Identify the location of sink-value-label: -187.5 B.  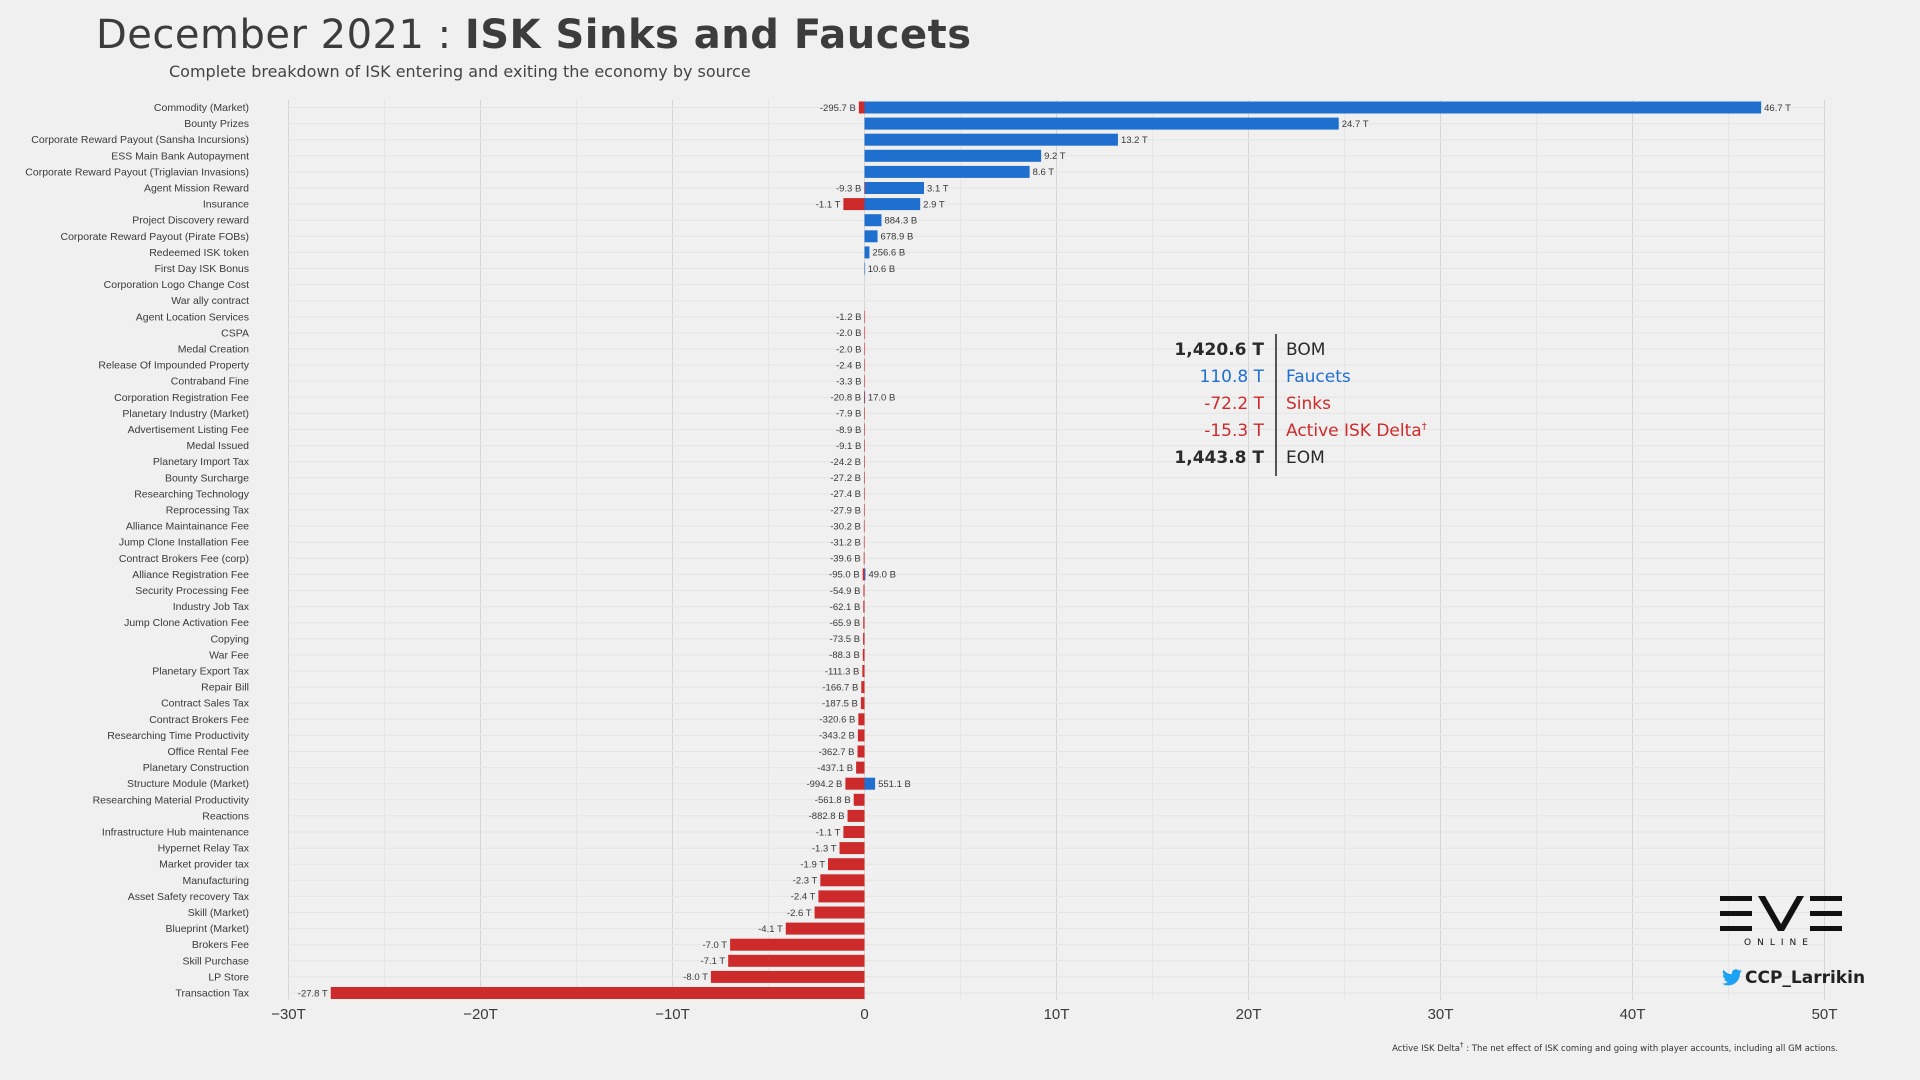
(840, 704).